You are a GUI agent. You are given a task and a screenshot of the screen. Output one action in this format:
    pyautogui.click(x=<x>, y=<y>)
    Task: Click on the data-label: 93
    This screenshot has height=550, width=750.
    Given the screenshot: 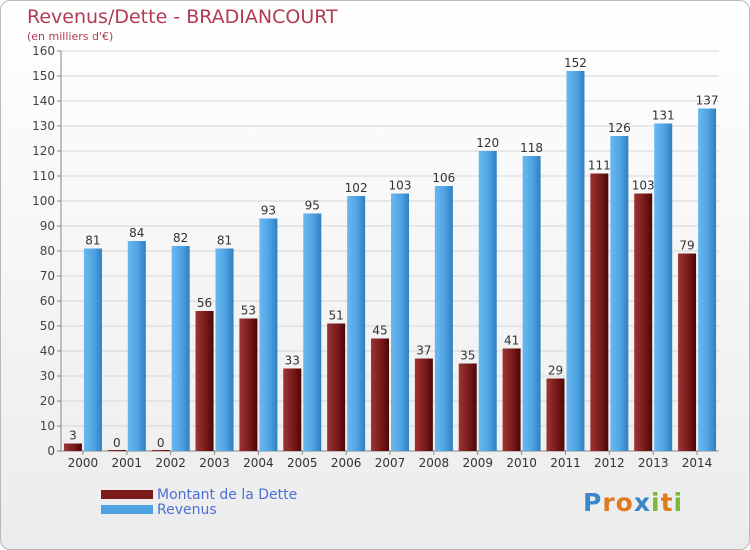 What is the action you would take?
    pyautogui.click(x=268, y=211)
    